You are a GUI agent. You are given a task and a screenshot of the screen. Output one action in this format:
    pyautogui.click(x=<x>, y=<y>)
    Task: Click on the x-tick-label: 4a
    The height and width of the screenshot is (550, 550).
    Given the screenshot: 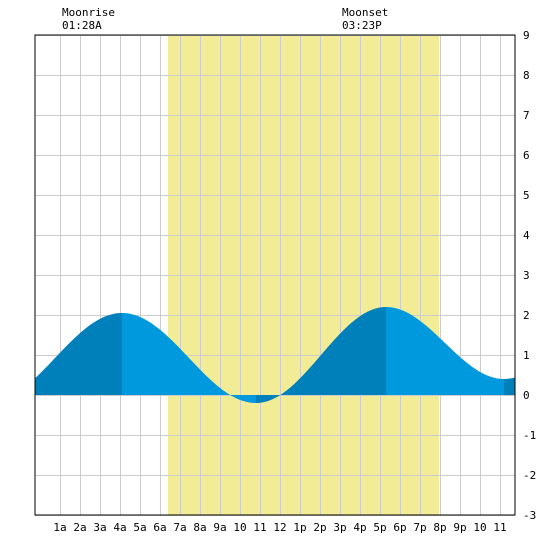 What is the action you would take?
    pyautogui.click(x=119, y=527)
    